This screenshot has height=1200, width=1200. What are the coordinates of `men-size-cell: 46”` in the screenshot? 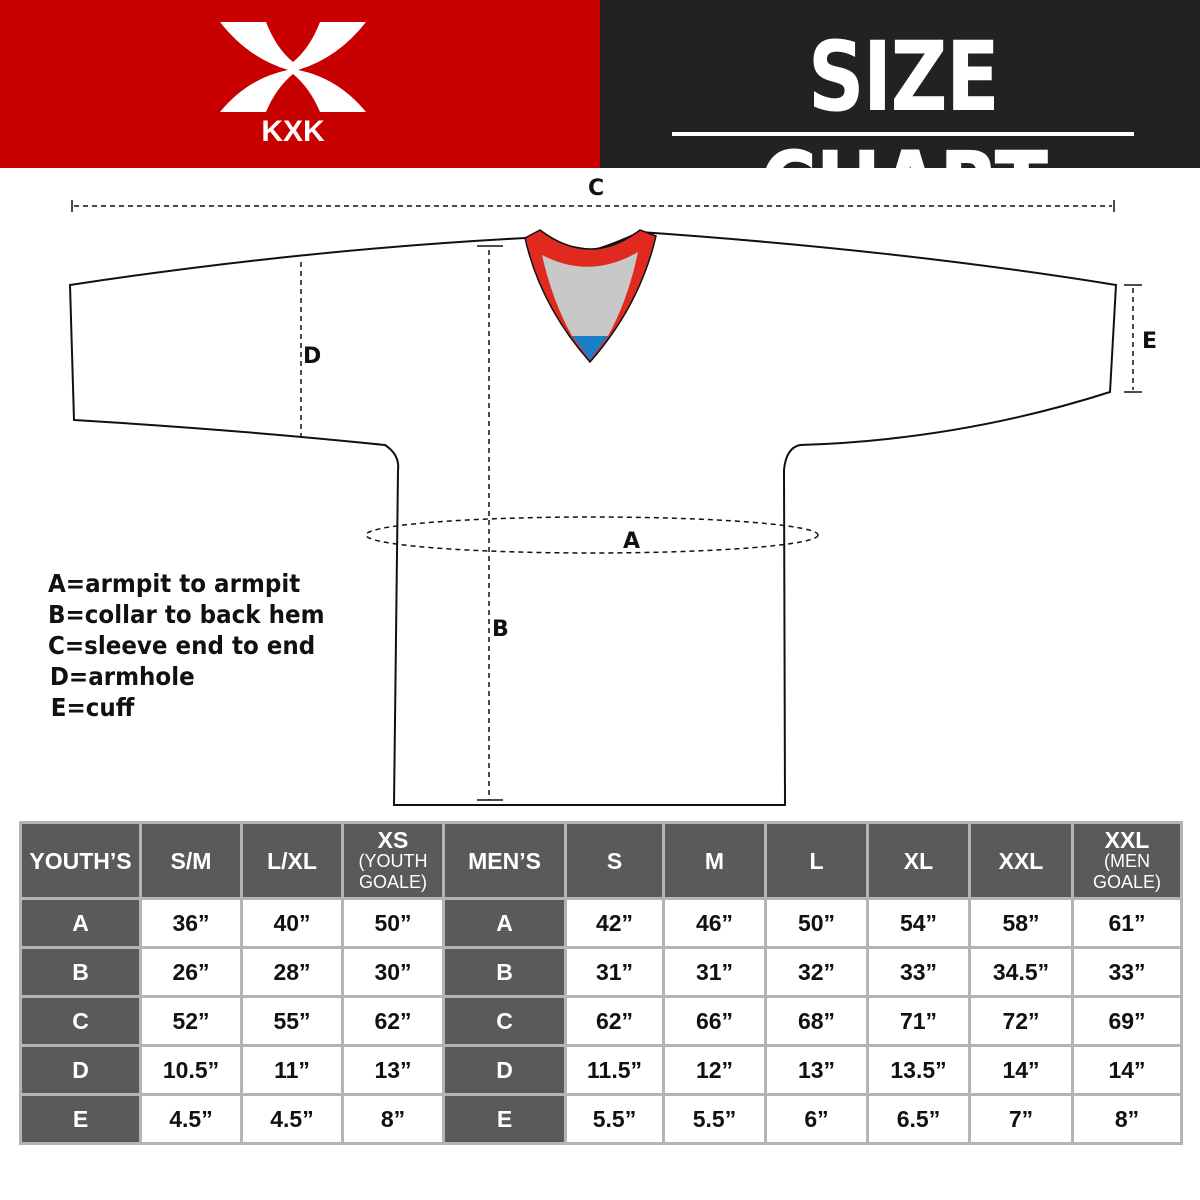 It's located at (714, 923).